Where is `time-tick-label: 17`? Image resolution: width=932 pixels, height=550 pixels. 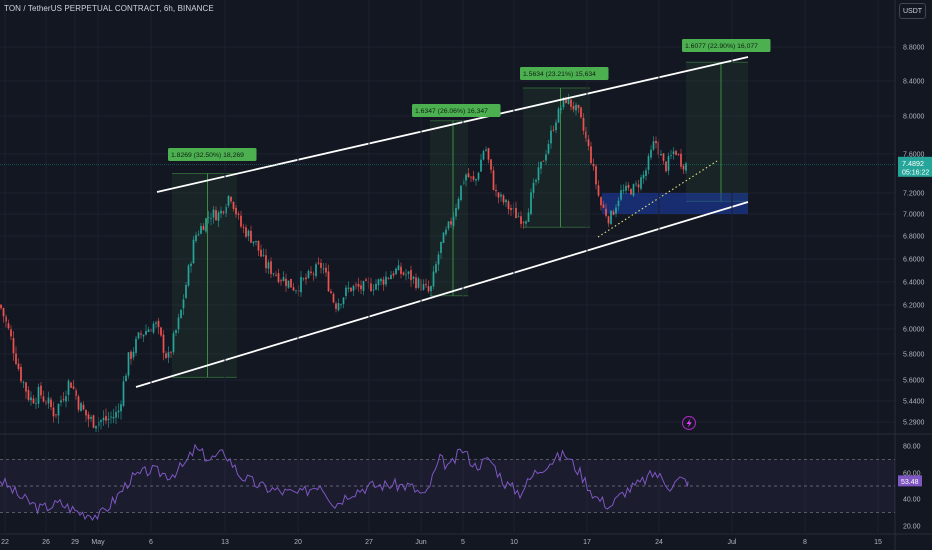 time-tick-label: 17 is located at coordinates (587, 542).